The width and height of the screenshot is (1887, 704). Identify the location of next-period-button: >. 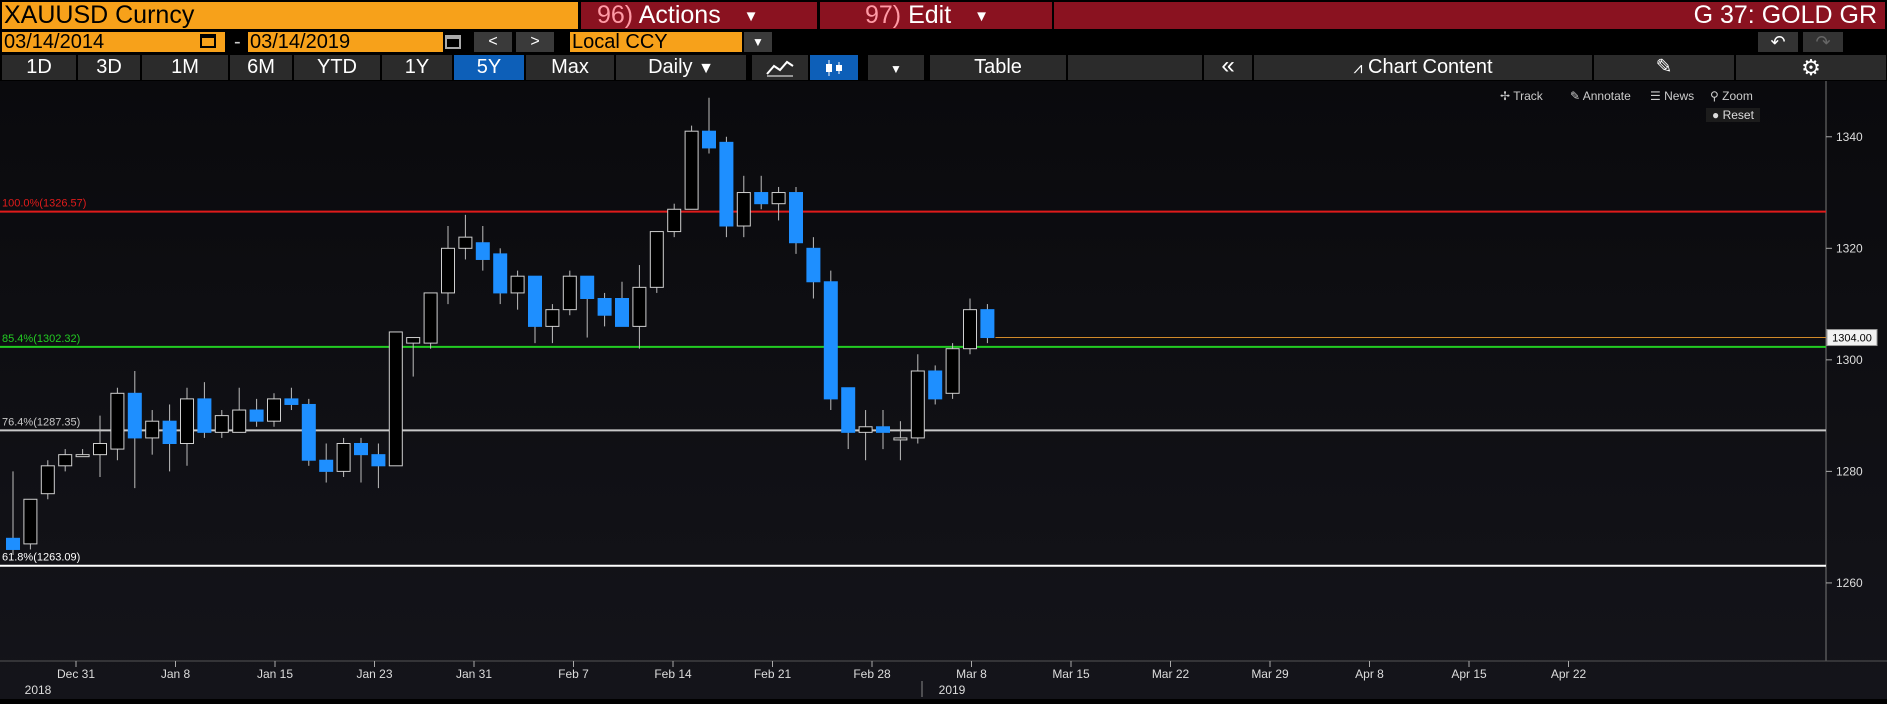
(535, 42).